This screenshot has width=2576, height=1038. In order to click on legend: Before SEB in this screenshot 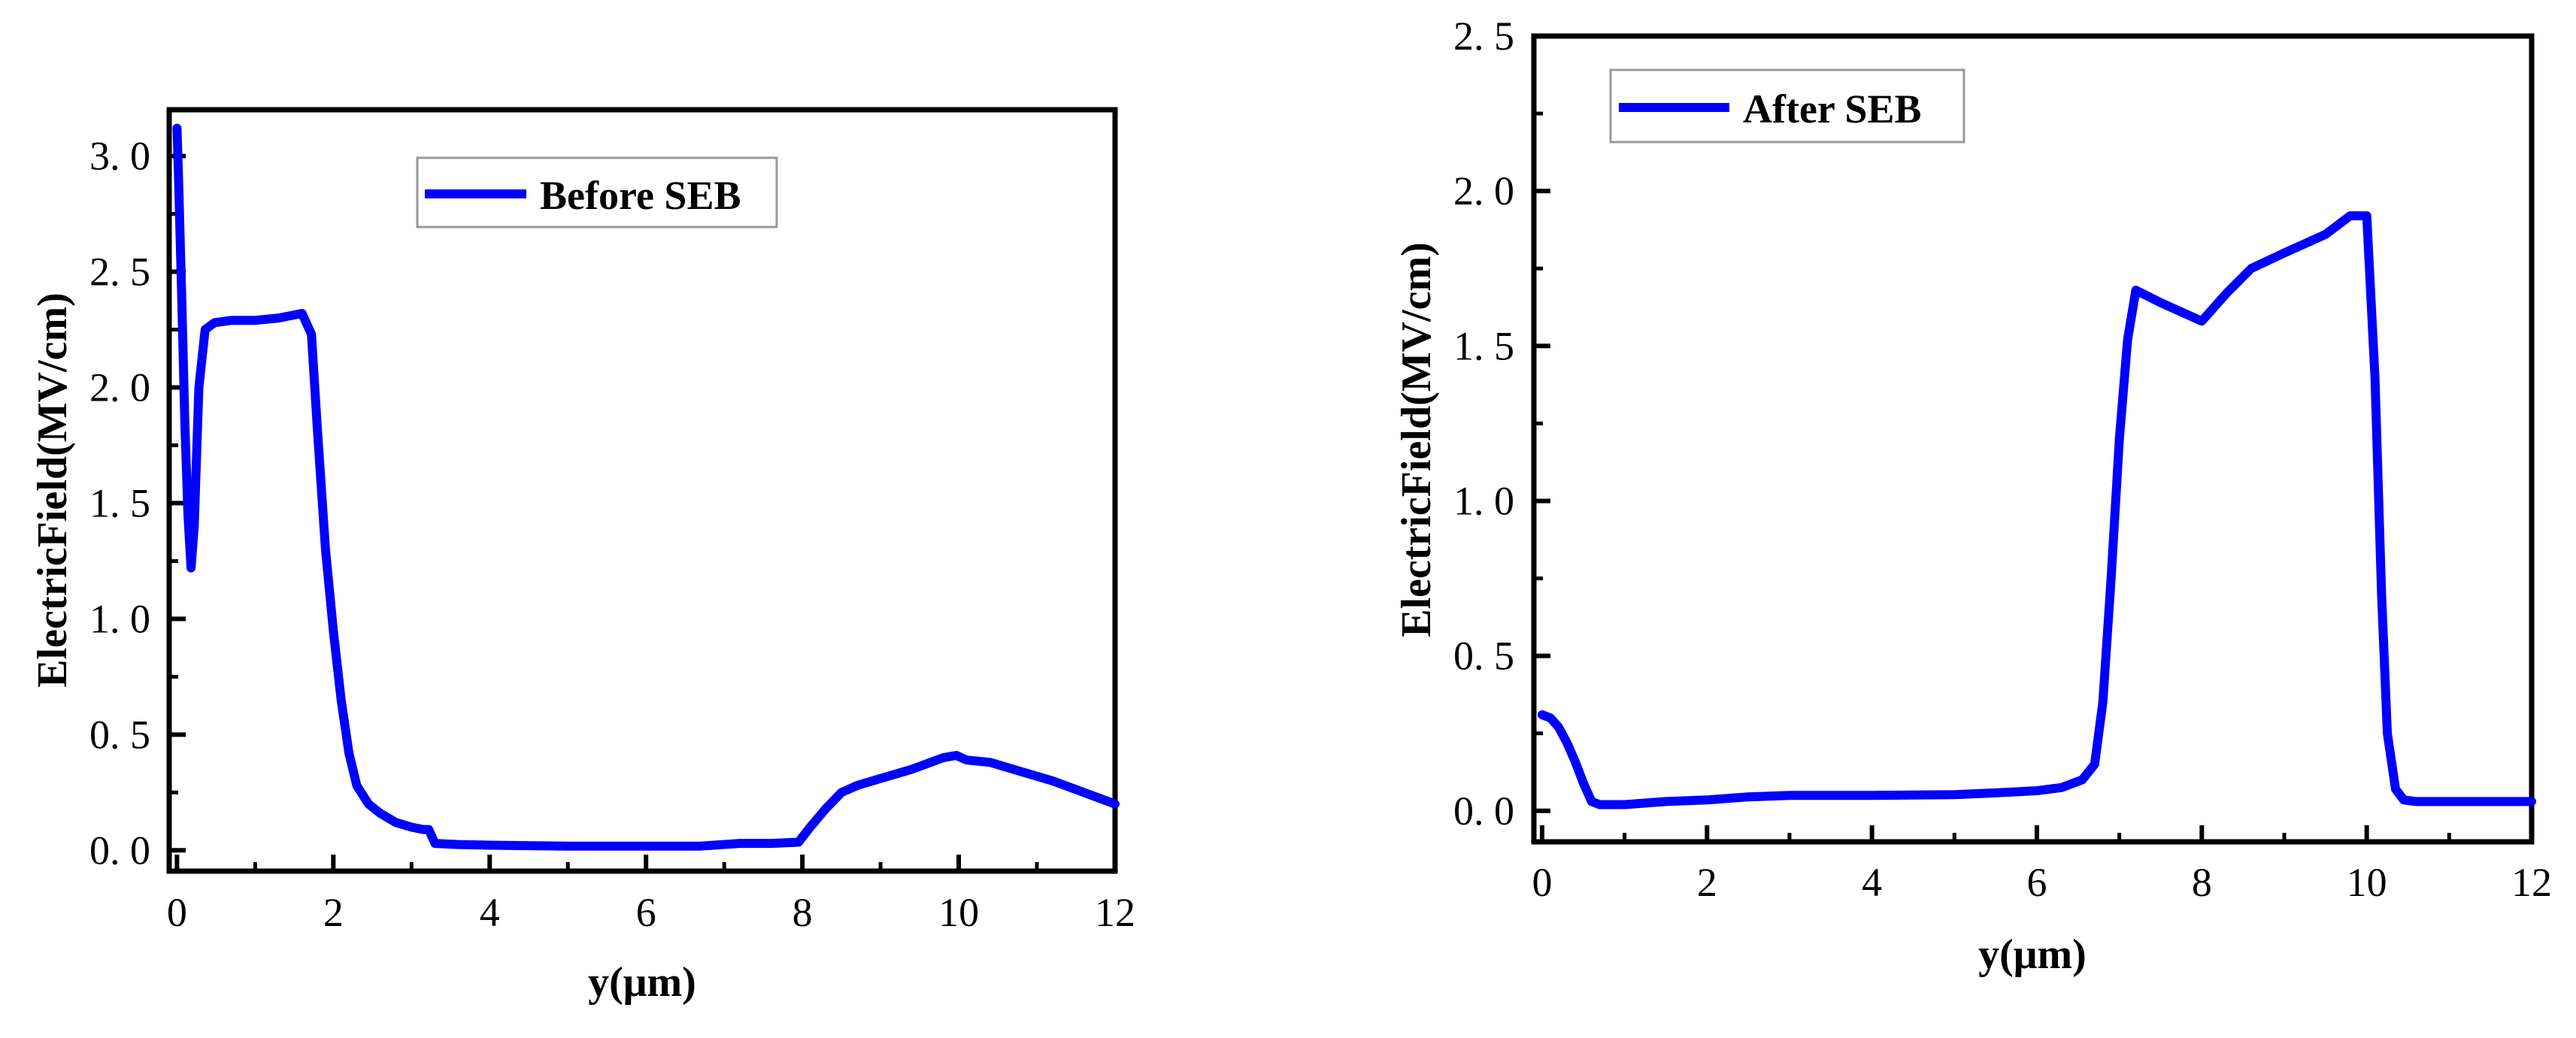, I will do `click(597, 192)`.